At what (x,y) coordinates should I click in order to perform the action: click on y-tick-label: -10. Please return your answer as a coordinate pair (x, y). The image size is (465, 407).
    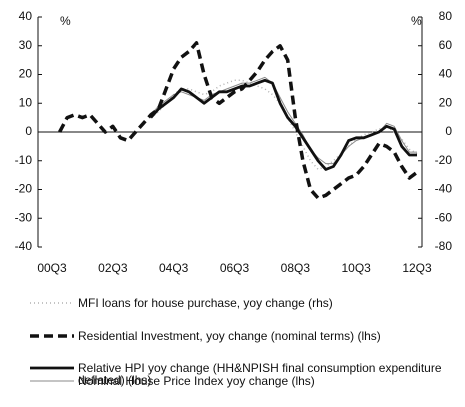
    Looking at the image, I should click on (24, 160).